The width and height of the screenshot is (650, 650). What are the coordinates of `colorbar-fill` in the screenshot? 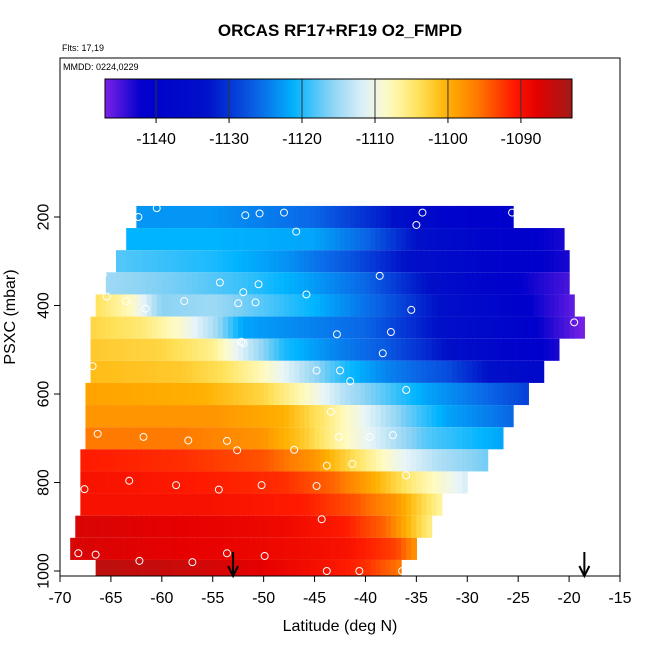 It's located at (338, 98).